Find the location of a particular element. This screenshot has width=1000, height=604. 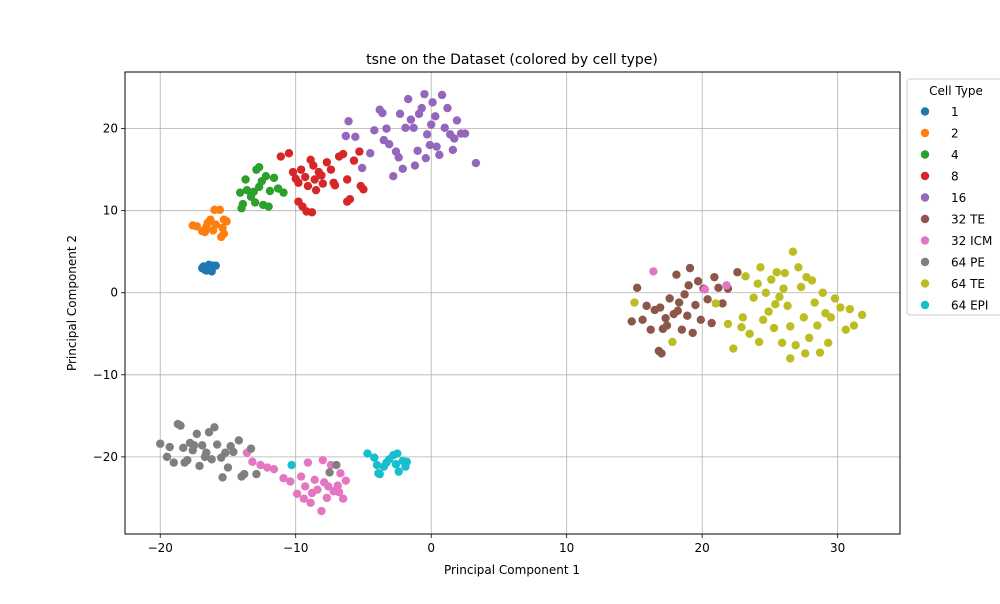

y-tick-label: 10 is located at coordinates (110, 211).